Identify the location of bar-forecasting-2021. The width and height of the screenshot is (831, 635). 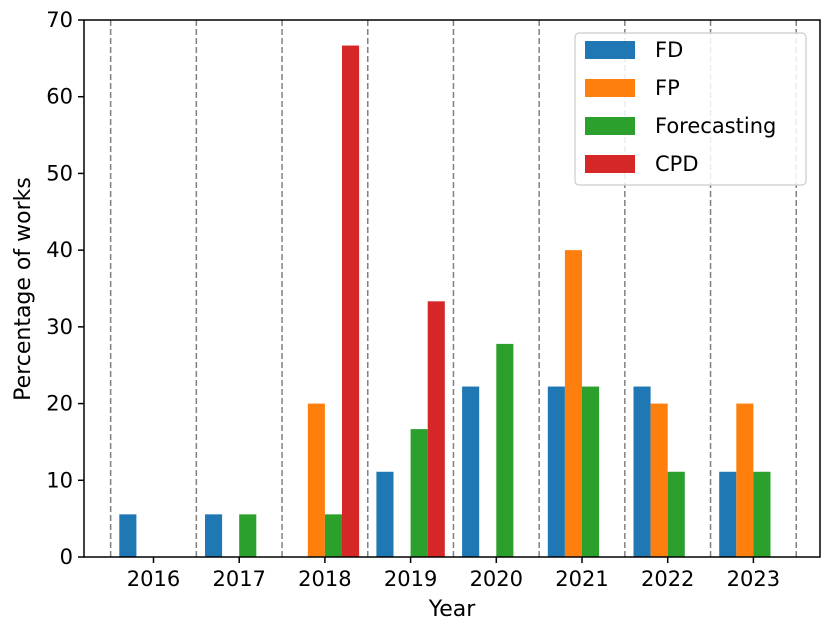
(591, 471).